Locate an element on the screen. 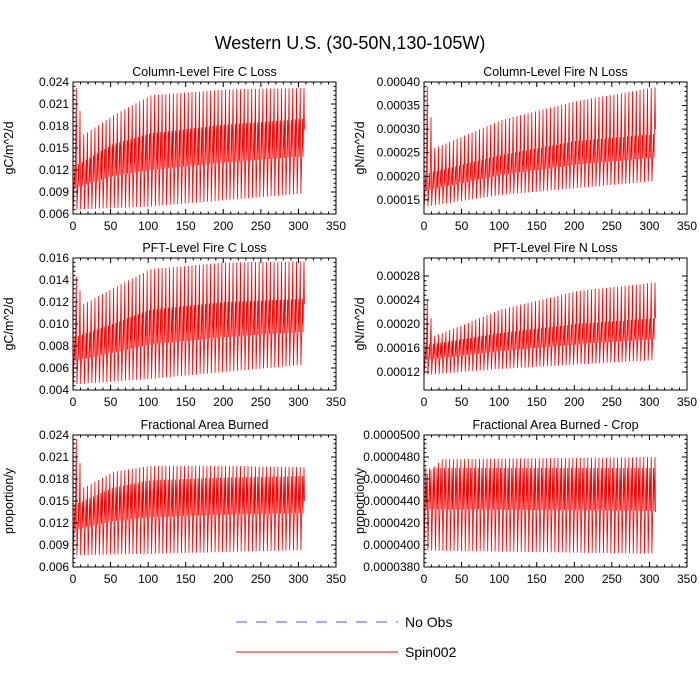 This screenshot has height=700, width=700. y-tick-label: 0.016 is located at coordinates (54, 258).